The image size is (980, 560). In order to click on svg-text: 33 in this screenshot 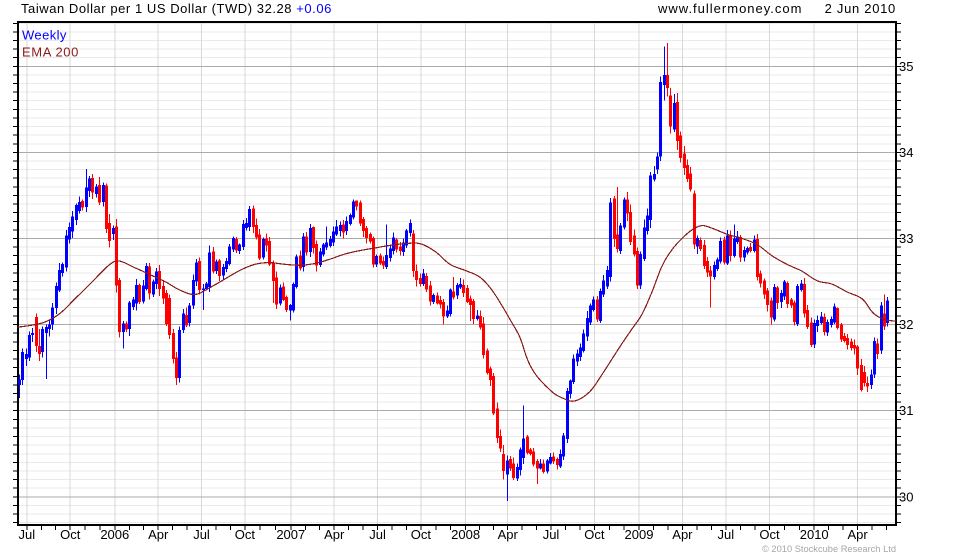, I will do `click(906, 238)`.